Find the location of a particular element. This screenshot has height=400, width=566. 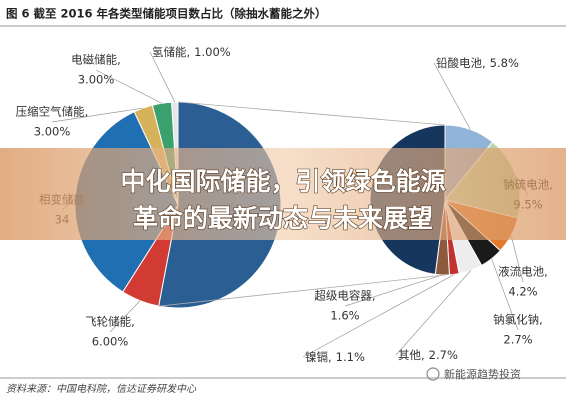

banner-line: 革命的最新动态与未来展望 is located at coordinates (283, 218).